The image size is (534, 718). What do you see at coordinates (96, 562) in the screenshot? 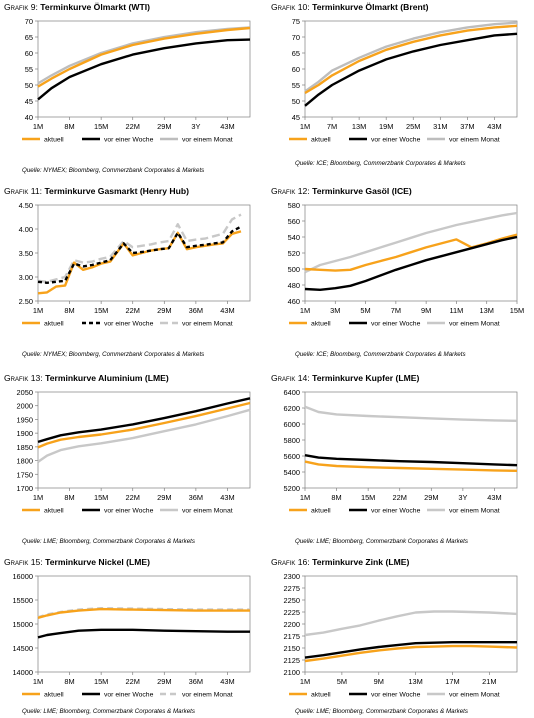
I see `chart-title-text: Terminkurve Nickel (LME)` at bounding box center [96, 562].